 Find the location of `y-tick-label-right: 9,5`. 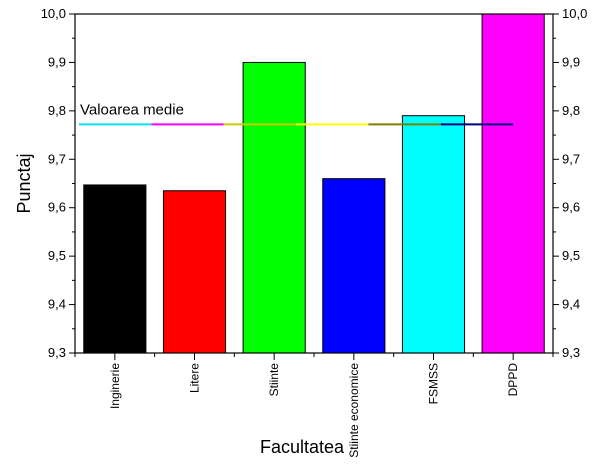

y-tick-label-right: 9,5 is located at coordinates (571, 255).